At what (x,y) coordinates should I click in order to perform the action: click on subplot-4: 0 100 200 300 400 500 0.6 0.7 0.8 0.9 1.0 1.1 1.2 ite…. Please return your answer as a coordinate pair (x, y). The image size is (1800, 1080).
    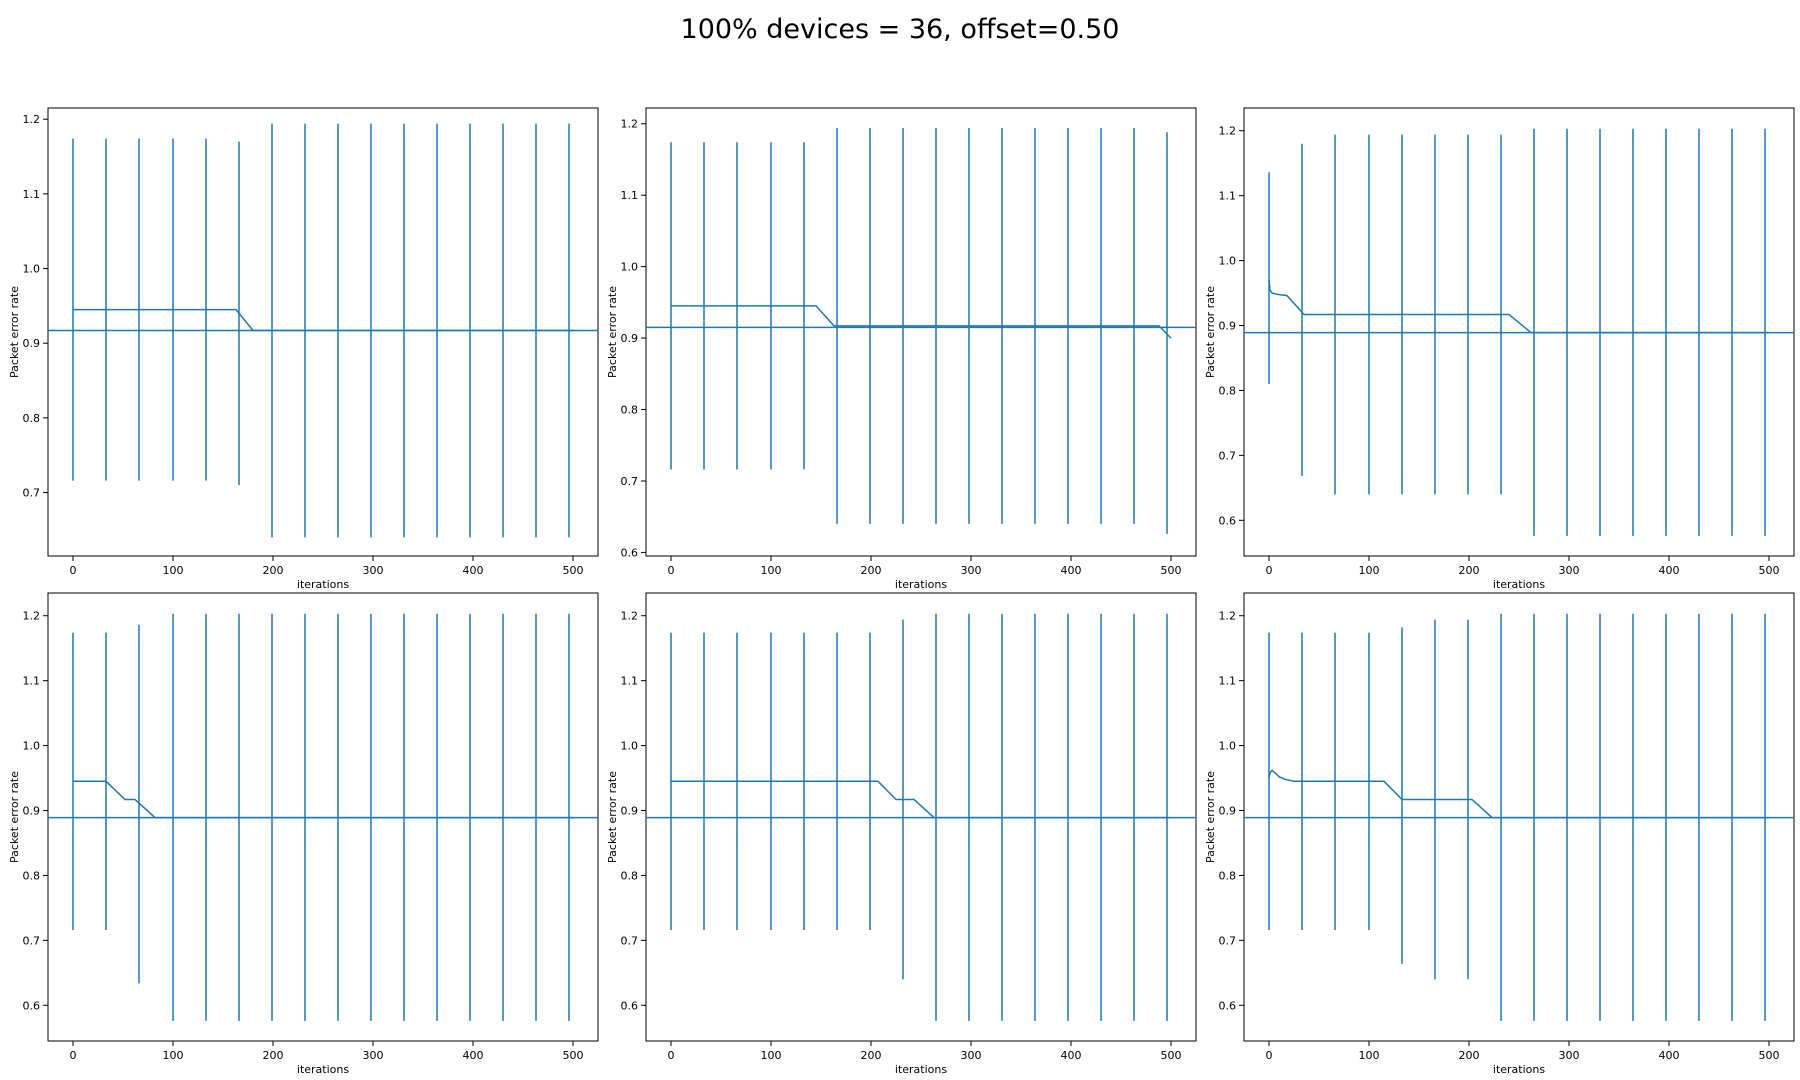
    Looking at the image, I should click on (303, 834).